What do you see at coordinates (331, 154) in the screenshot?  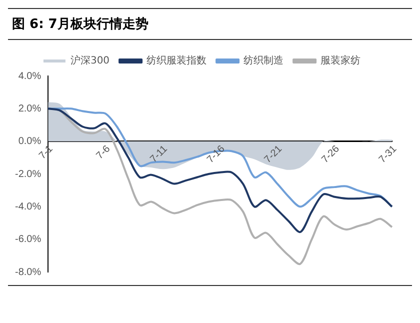 I see `x-tick-label: 7-26` at bounding box center [331, 154].